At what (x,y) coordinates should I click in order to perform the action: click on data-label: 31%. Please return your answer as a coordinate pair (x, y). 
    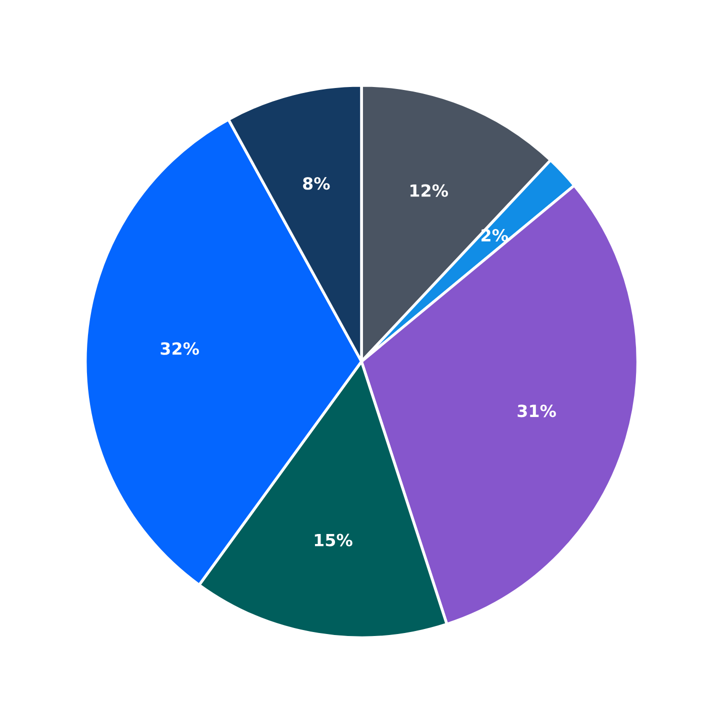
    Looking at the image, I should click on (537, 411).